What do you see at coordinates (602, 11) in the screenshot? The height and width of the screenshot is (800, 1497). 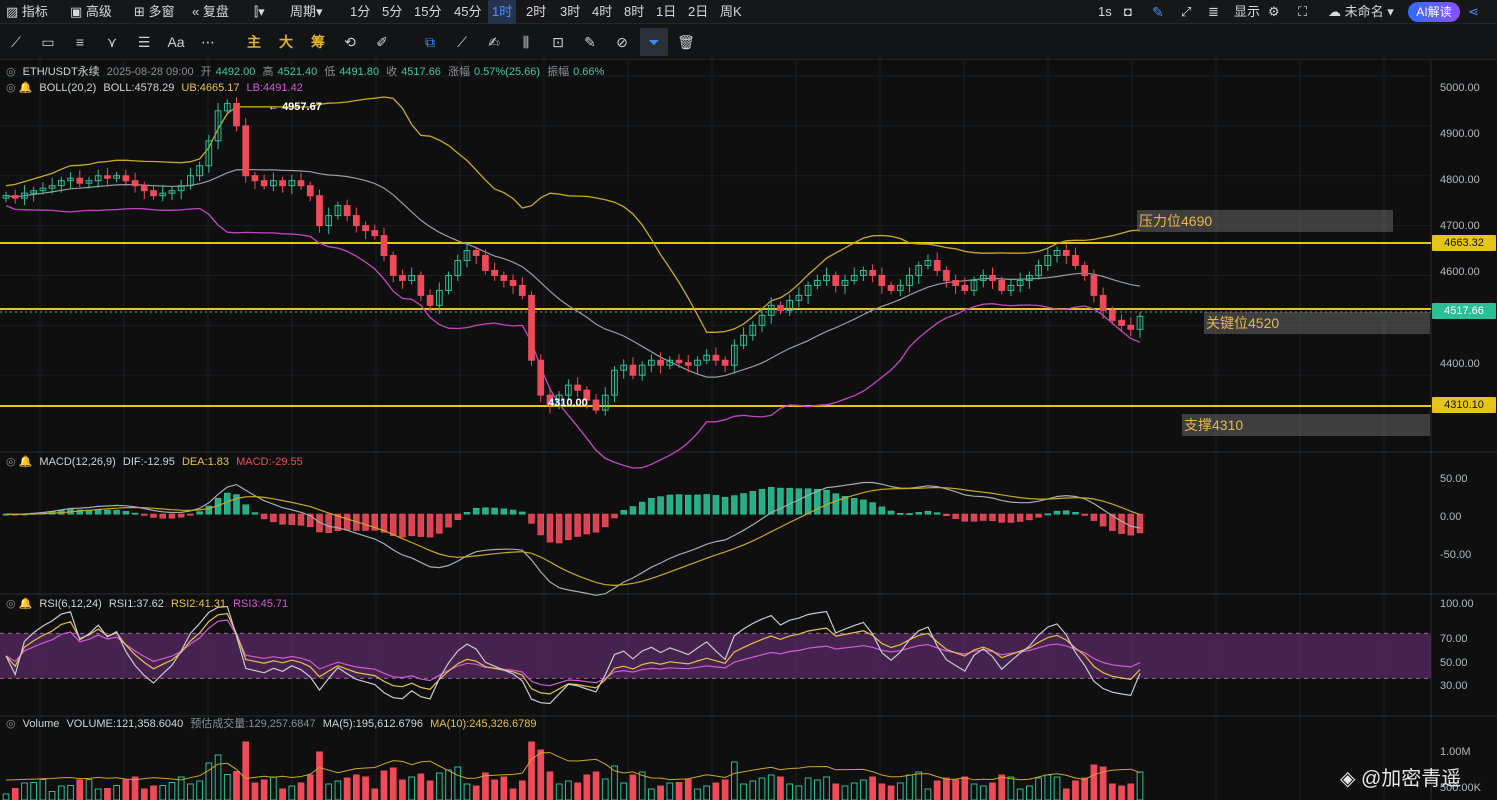 I see `interval-tab-7: 4时` at bounding box center [602, 11].